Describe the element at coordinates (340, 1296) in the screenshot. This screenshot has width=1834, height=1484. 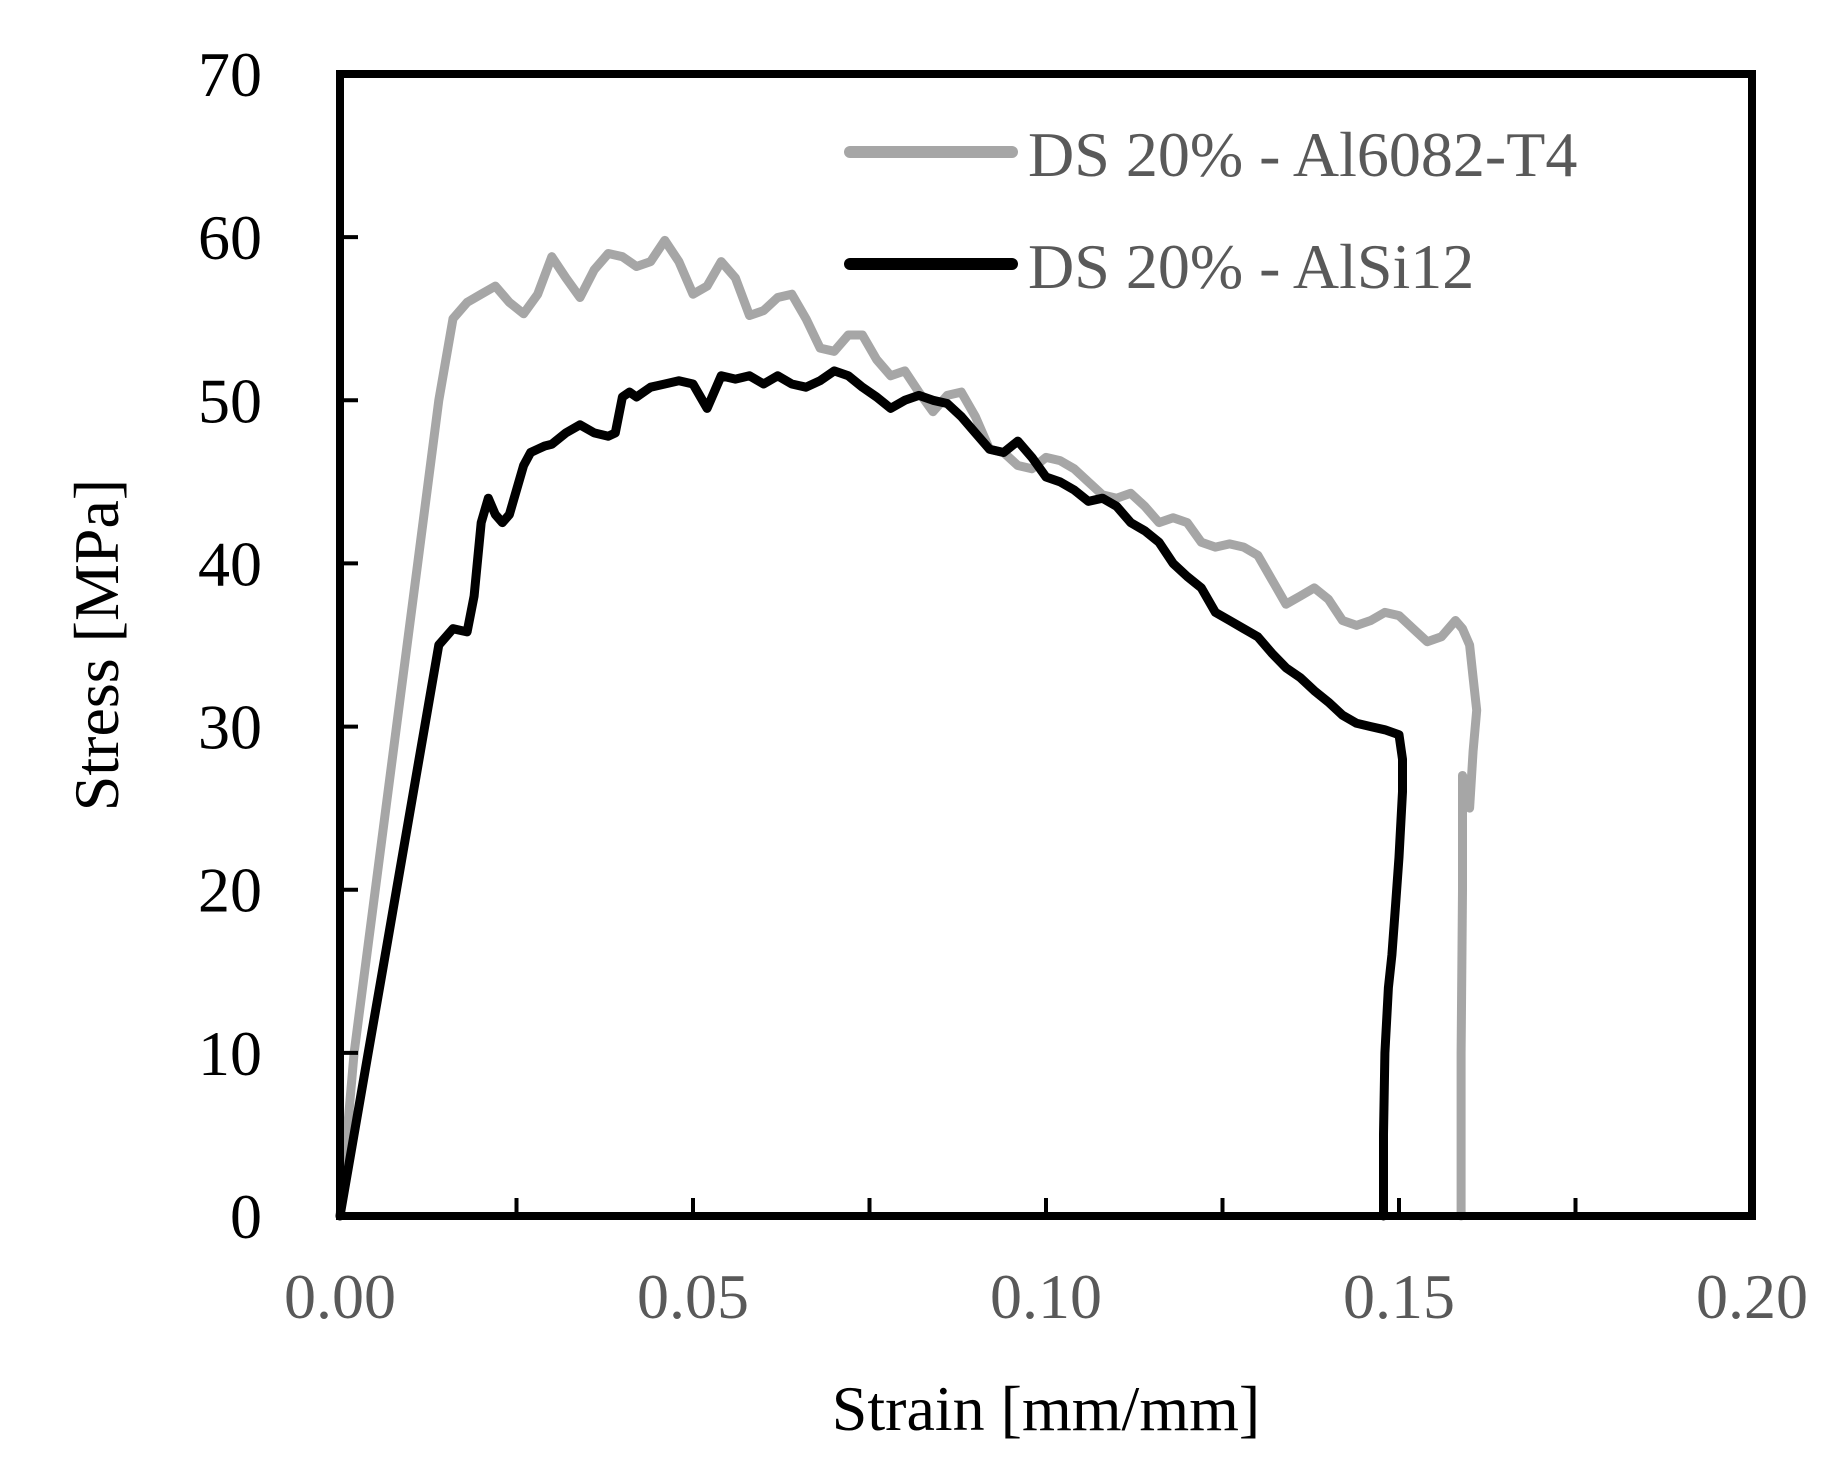
I see `x-tick-label: 0.00` at that location.